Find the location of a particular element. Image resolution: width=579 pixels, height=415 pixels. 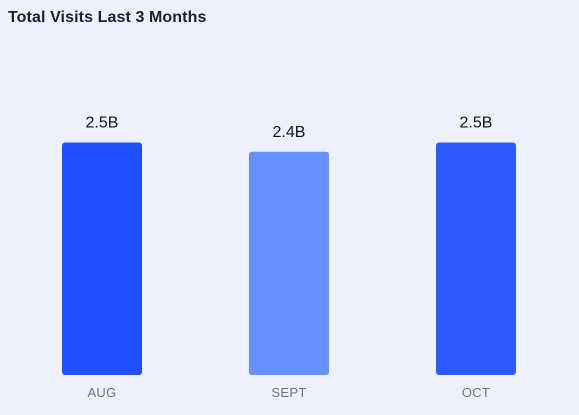

value-labels-group: 2.5B 2.4B 2.5B is located at coordinates (289, 128).